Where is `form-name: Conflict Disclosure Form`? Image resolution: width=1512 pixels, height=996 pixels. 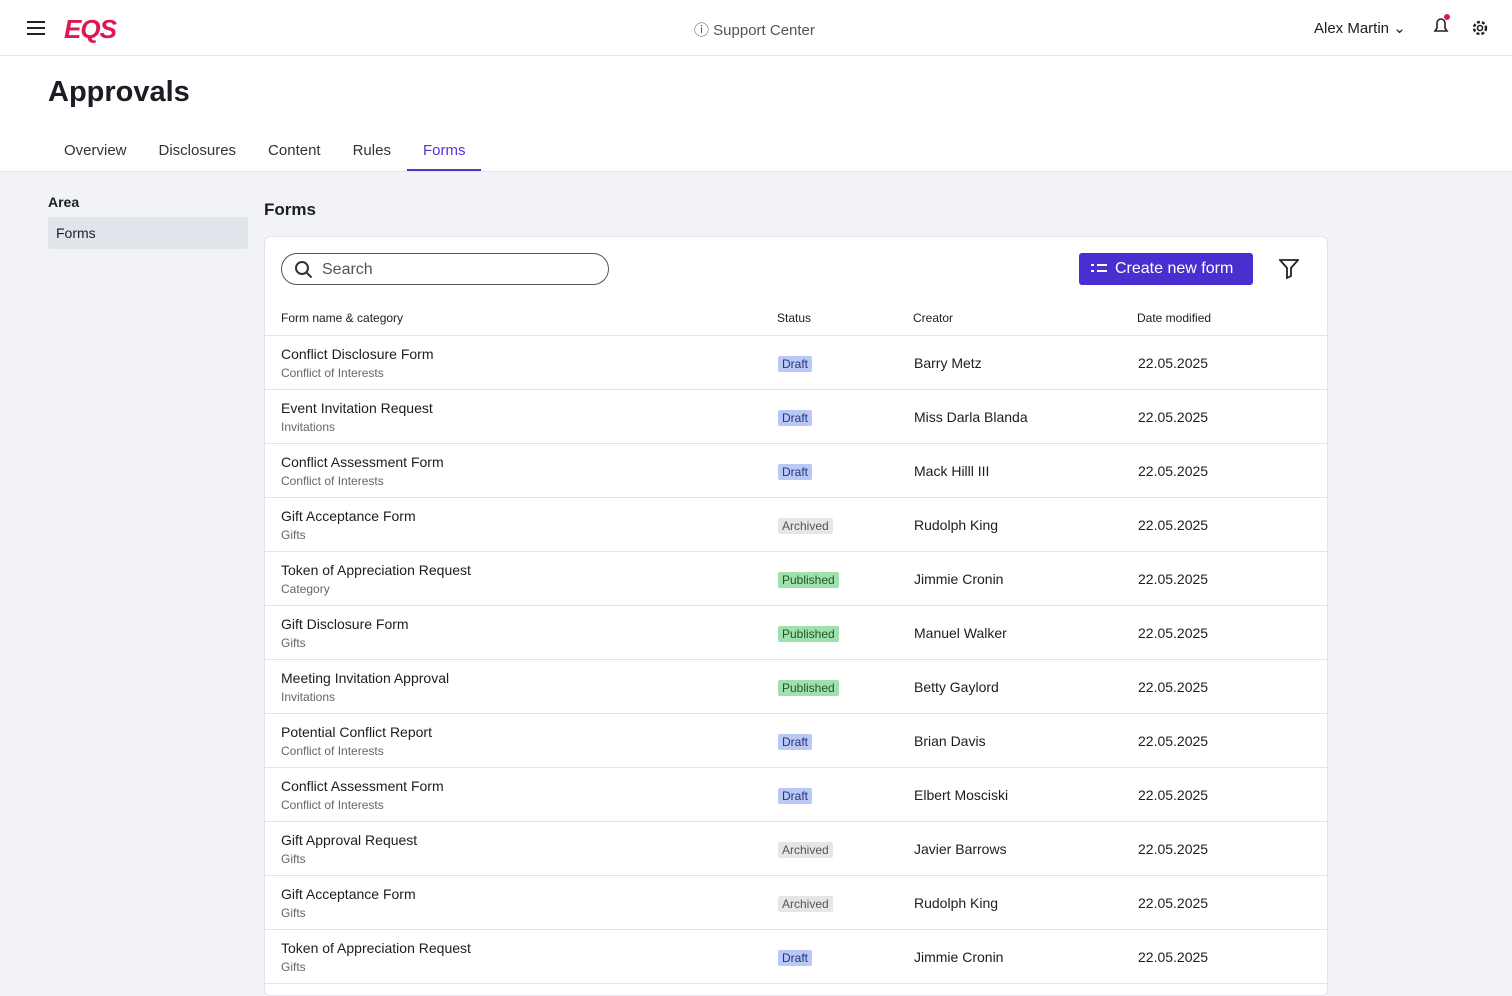 form-name: Conflict Disclosure Form is located at coordinates (357, 353).